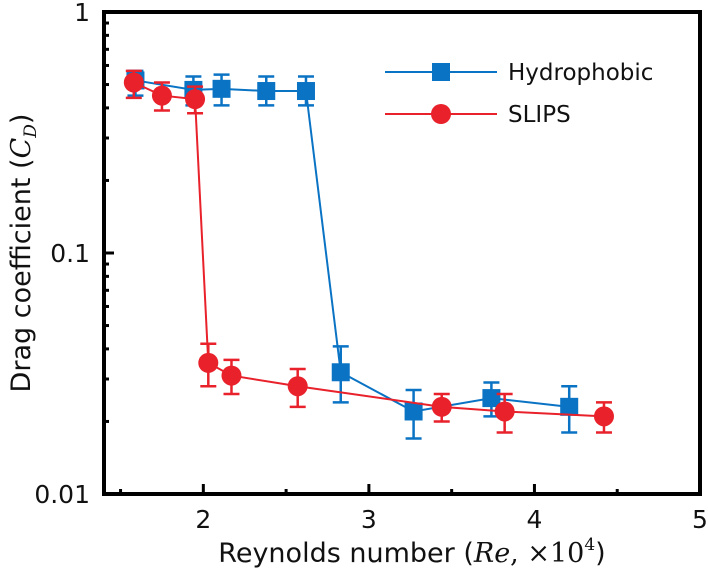  Describe the element at coordinates (534, 519) in the screenshot. I see `x-tick-label: 4` at that location.